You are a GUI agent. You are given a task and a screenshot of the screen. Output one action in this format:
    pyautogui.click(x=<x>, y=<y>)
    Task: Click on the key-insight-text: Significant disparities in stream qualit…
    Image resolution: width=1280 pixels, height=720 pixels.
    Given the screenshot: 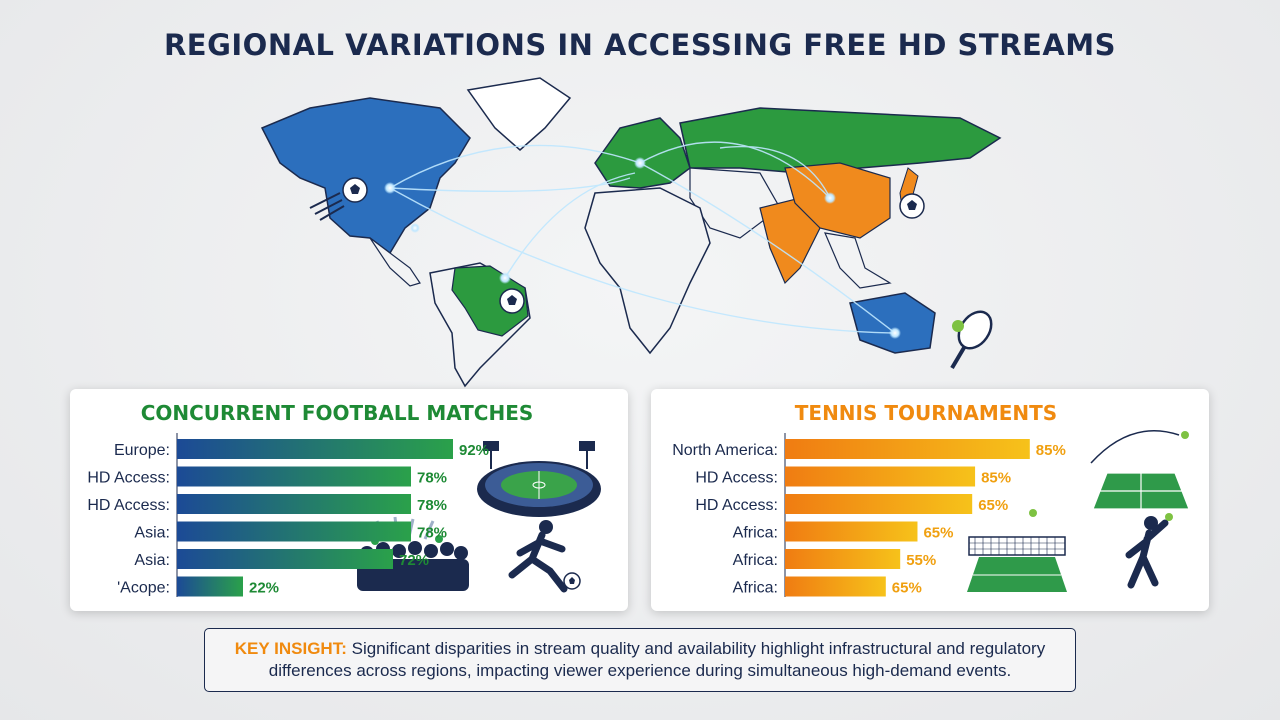 What is the action you would take?
    pyautogui.click(x=657, y=659)
    